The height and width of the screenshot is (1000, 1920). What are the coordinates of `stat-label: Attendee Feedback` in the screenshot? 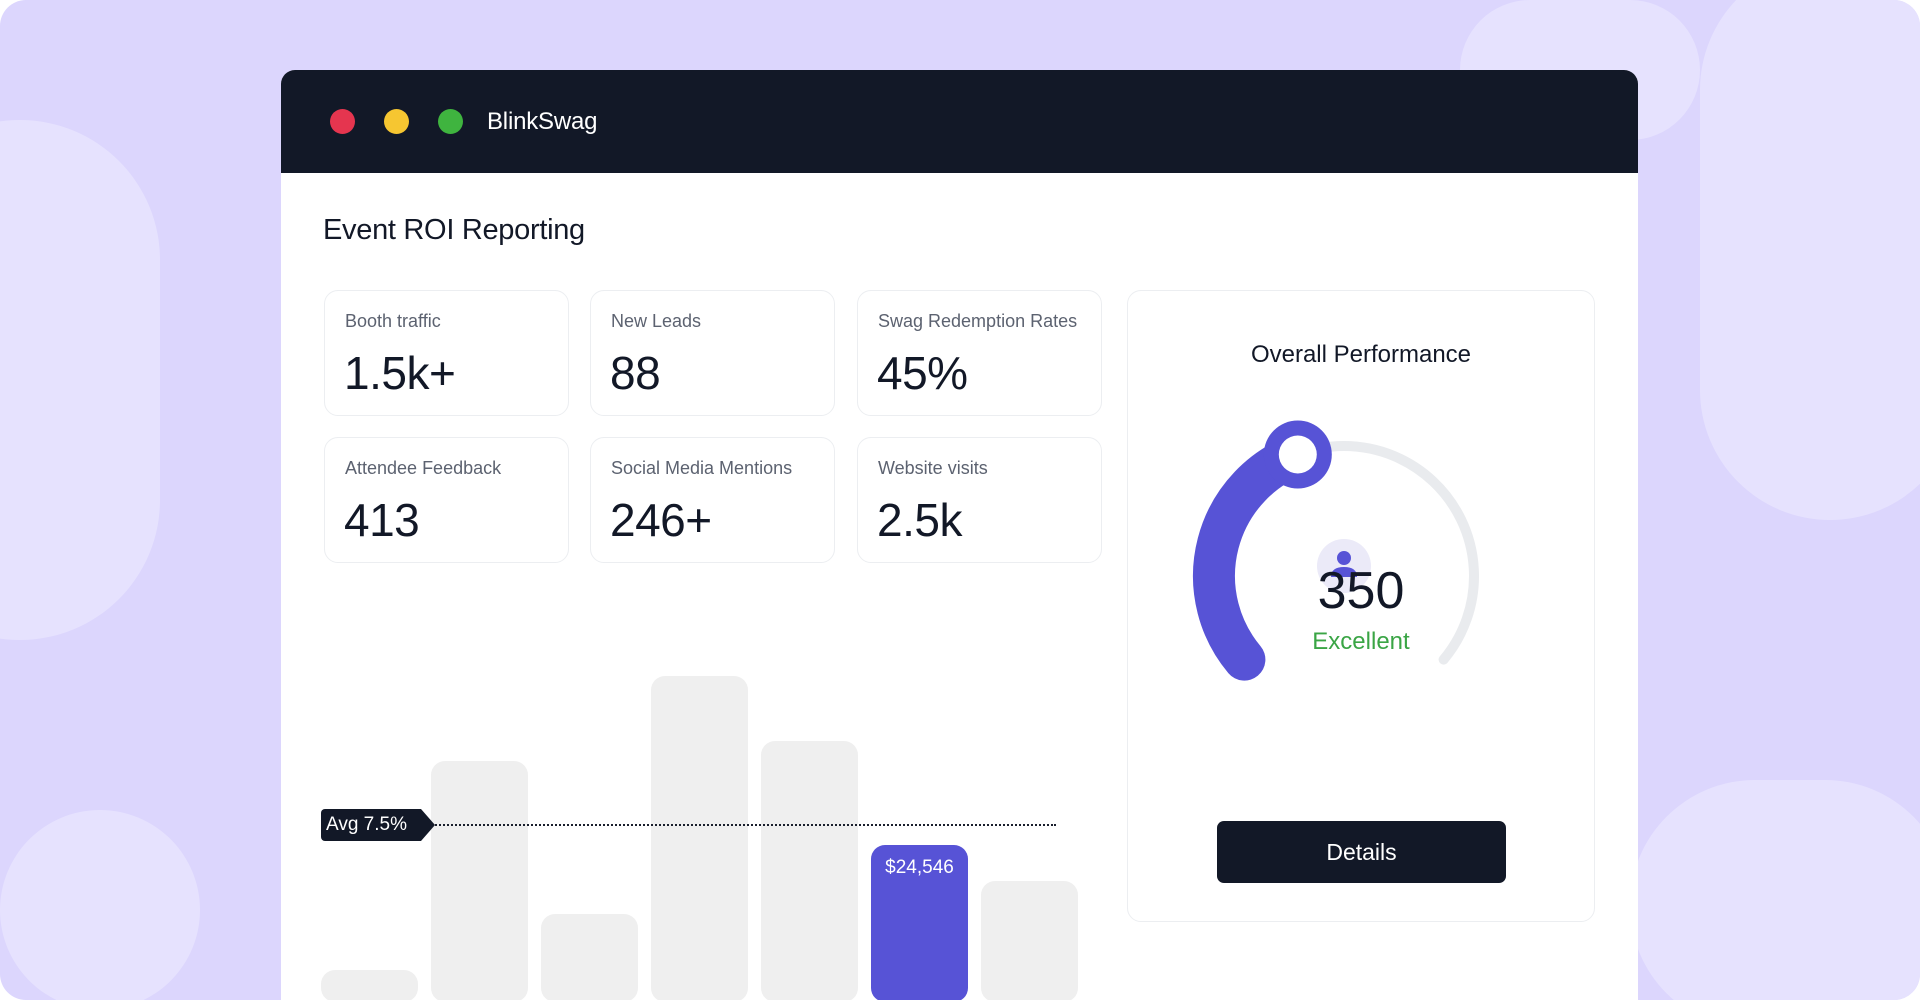 It's located at (423, 468).